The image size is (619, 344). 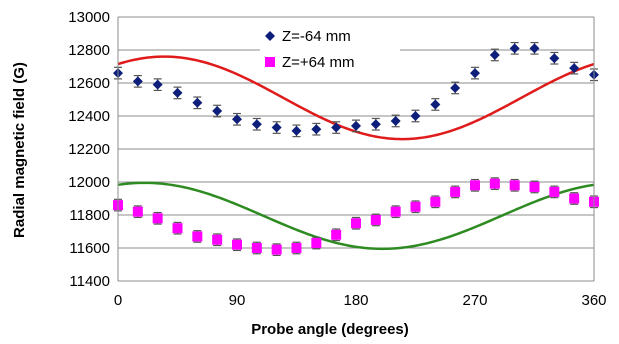 I want to click on x-tick-label: 360, so click(x=593, y=300).